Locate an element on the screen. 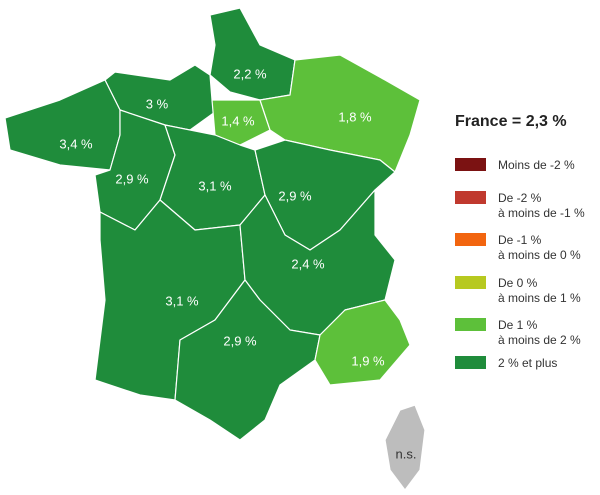  legend-title: France = 2,3 % is located at coordinates (511, 121).